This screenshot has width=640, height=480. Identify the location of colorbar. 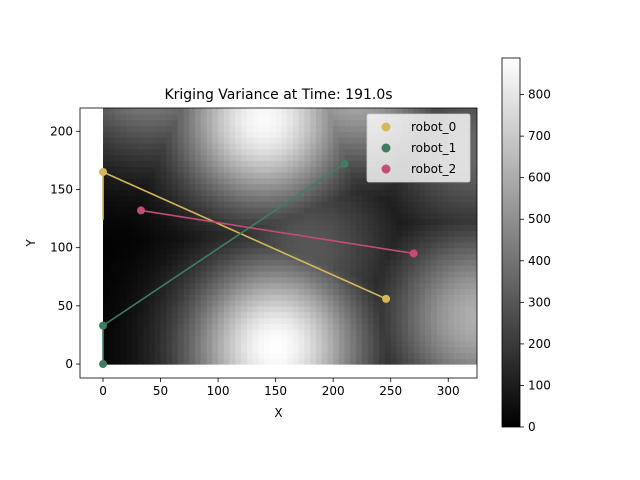
(511, 242).